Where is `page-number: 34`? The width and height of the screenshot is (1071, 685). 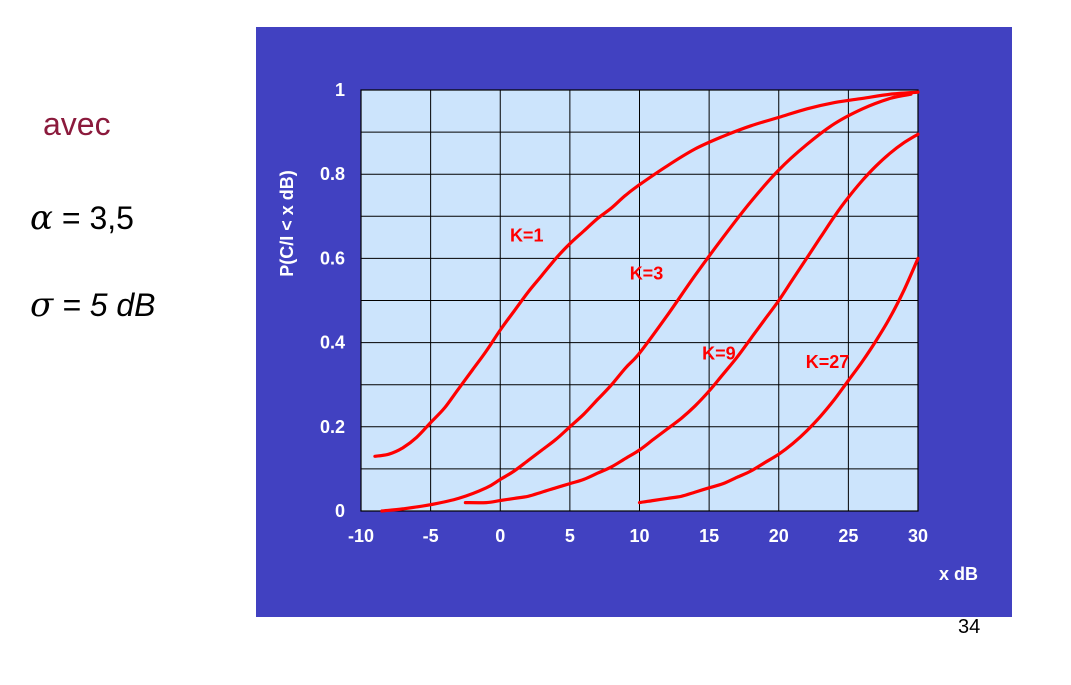 page-number: 34 is located at coordinates (969, 627).